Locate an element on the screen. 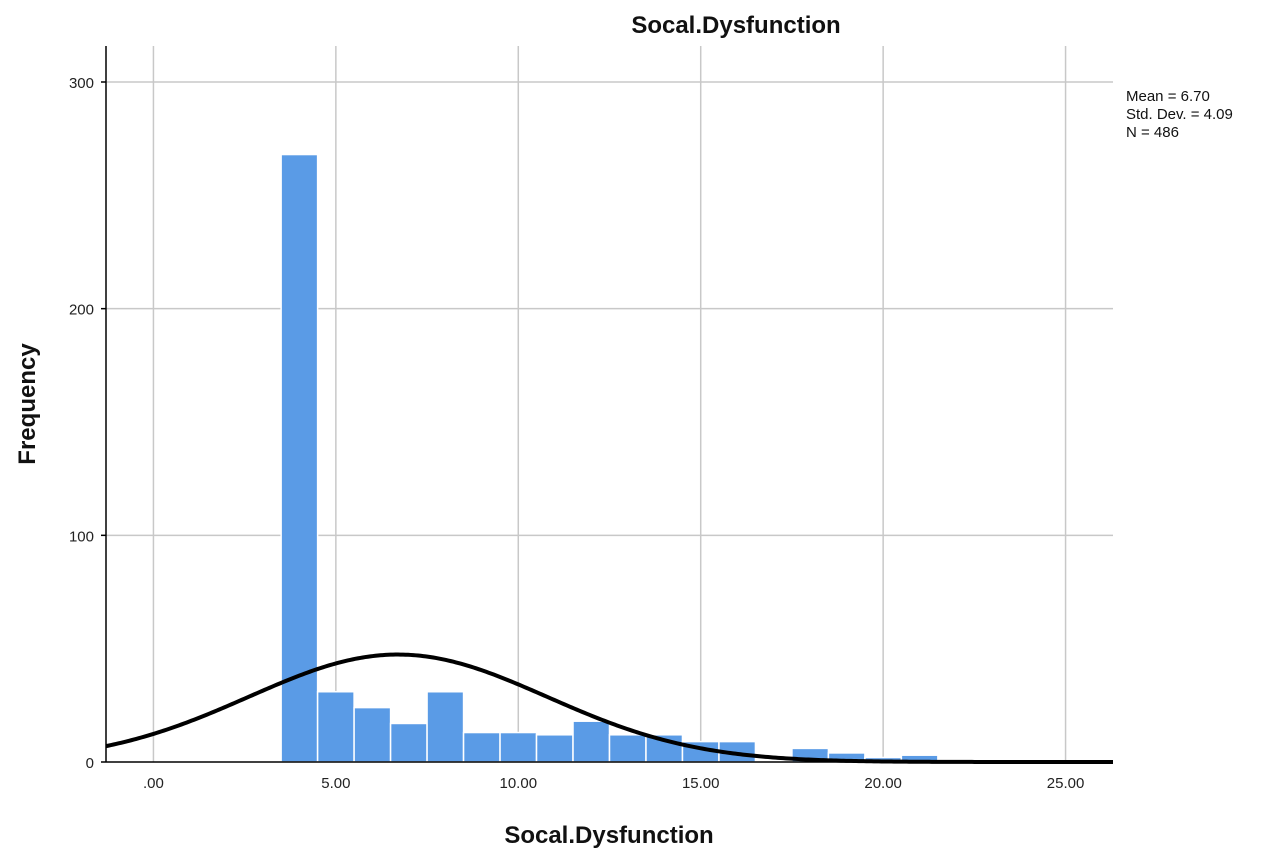  stats-box: Mean = 6.70 Std. Dev. = 4.09 N = 486 is located at coordinates (1179, 114).